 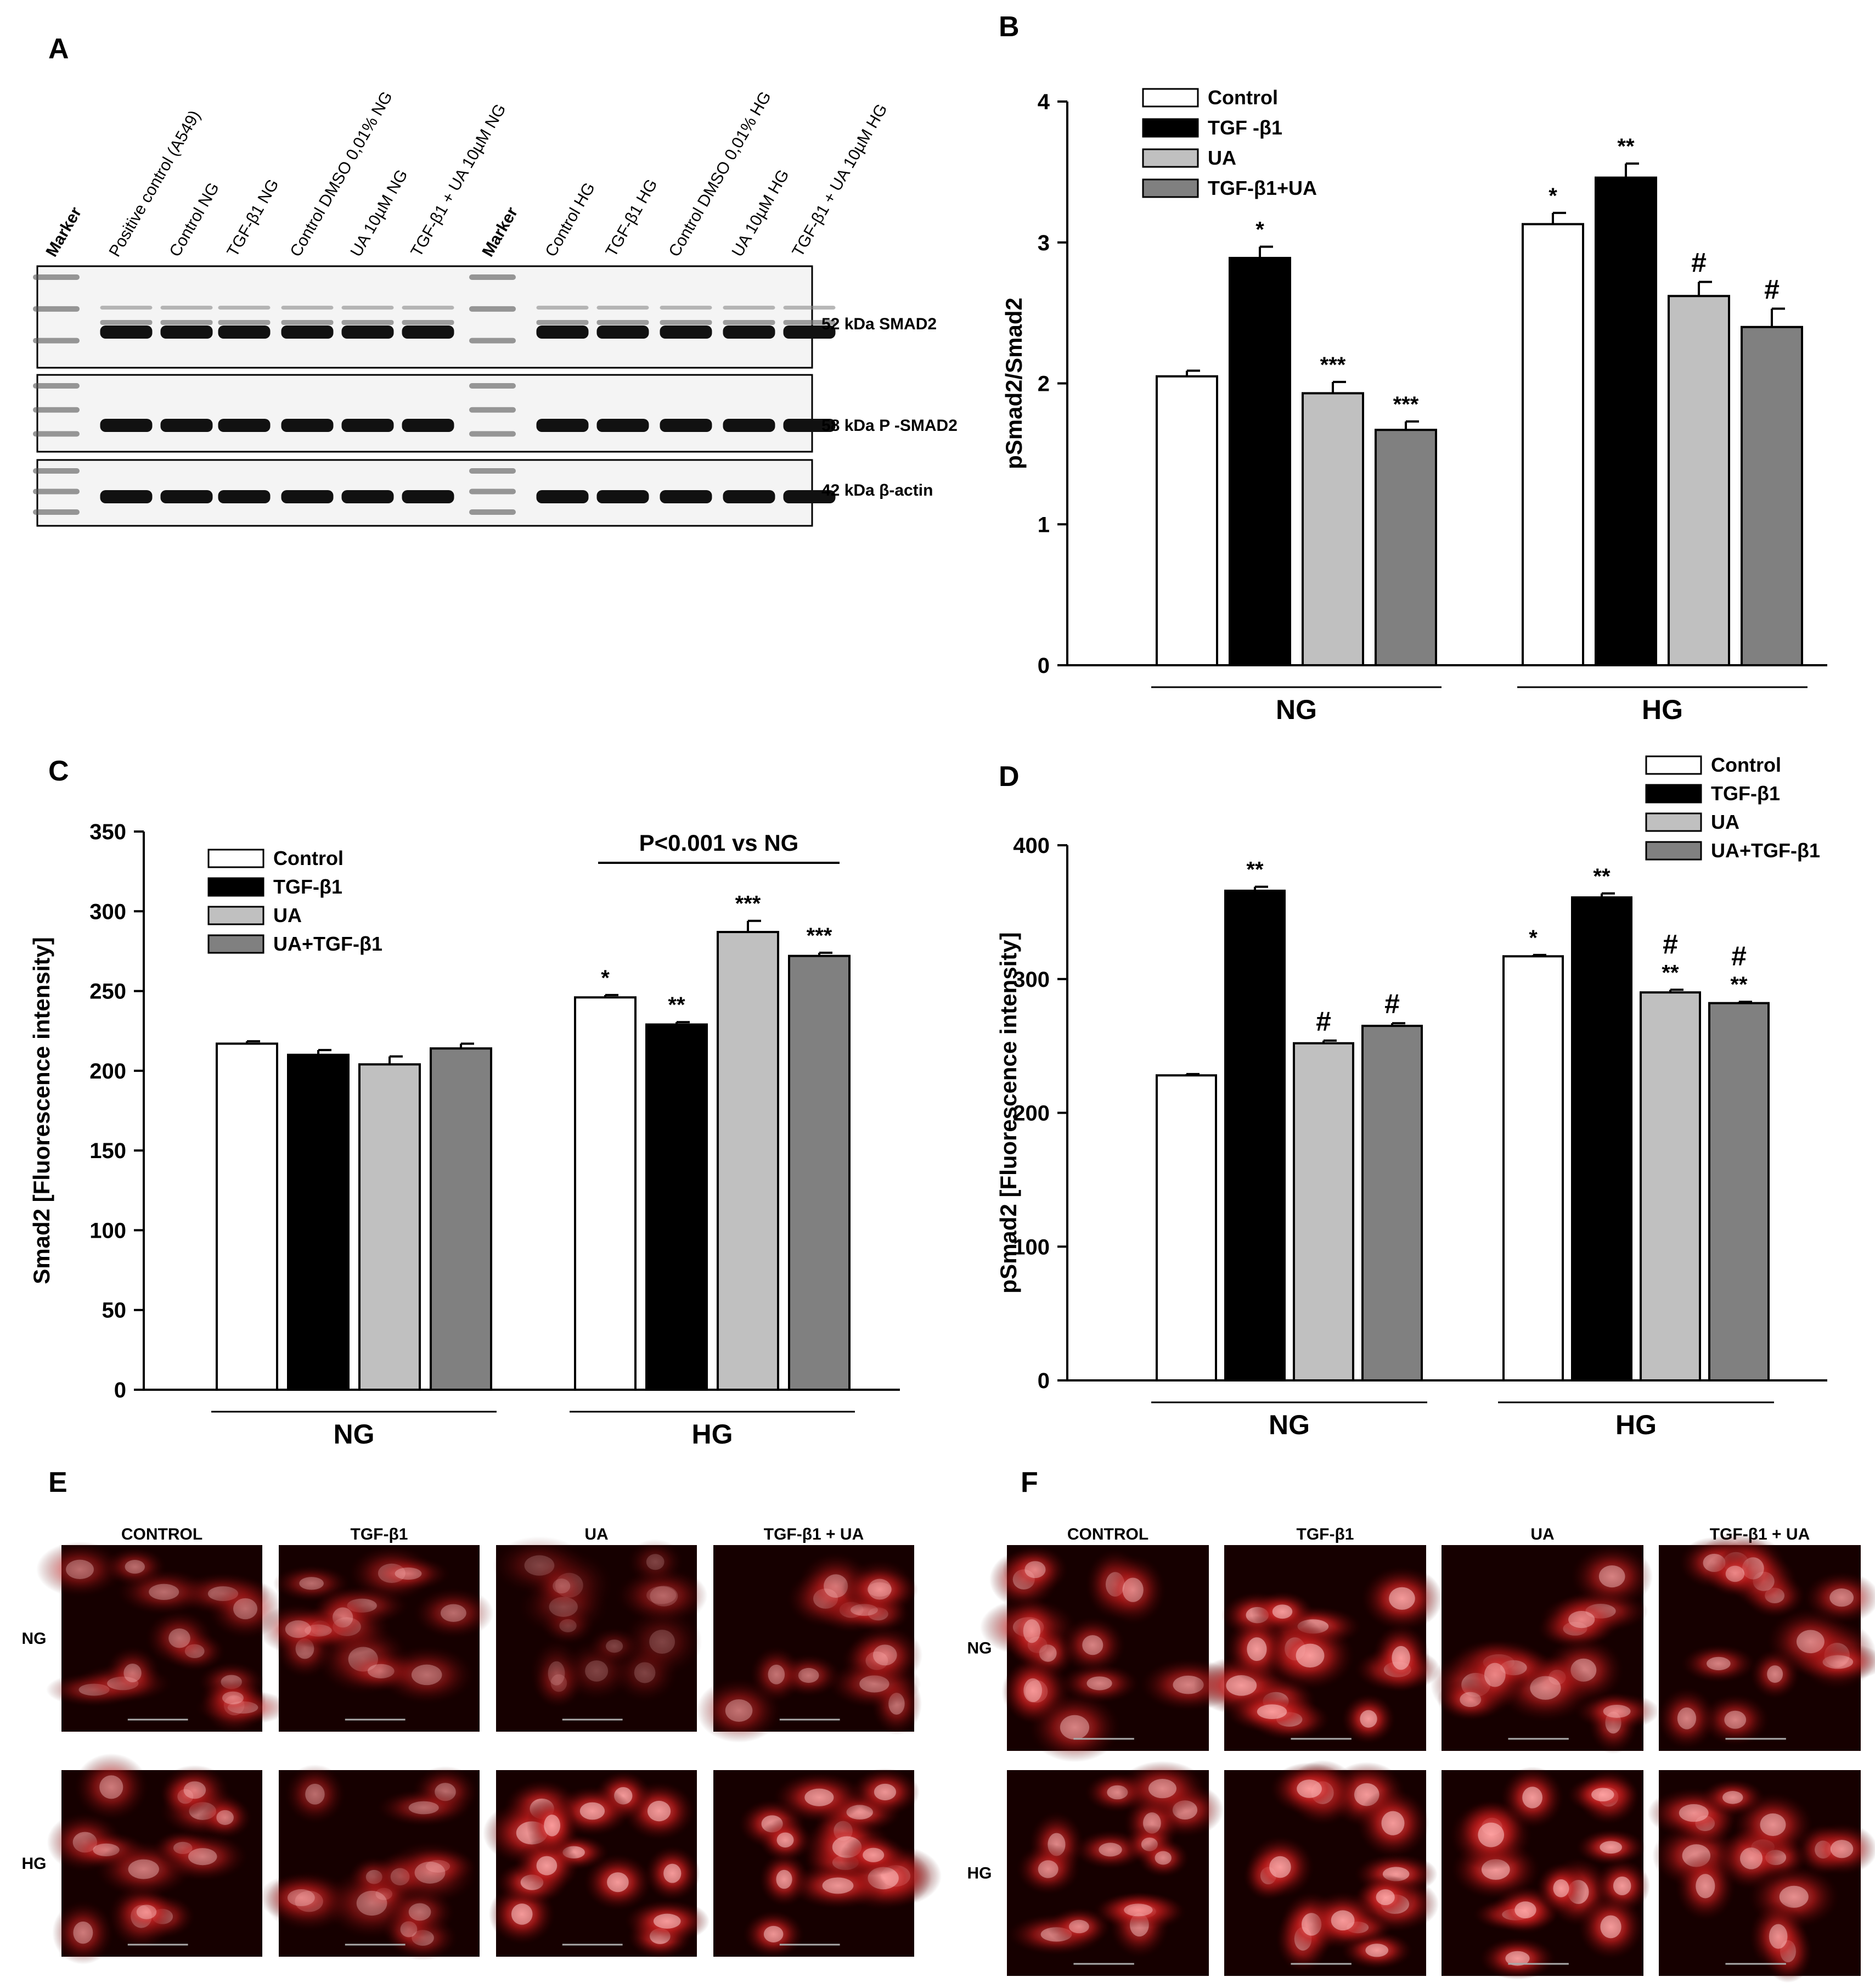 I want to click on y-tick-label: 2, so click(x=1044, y=384).